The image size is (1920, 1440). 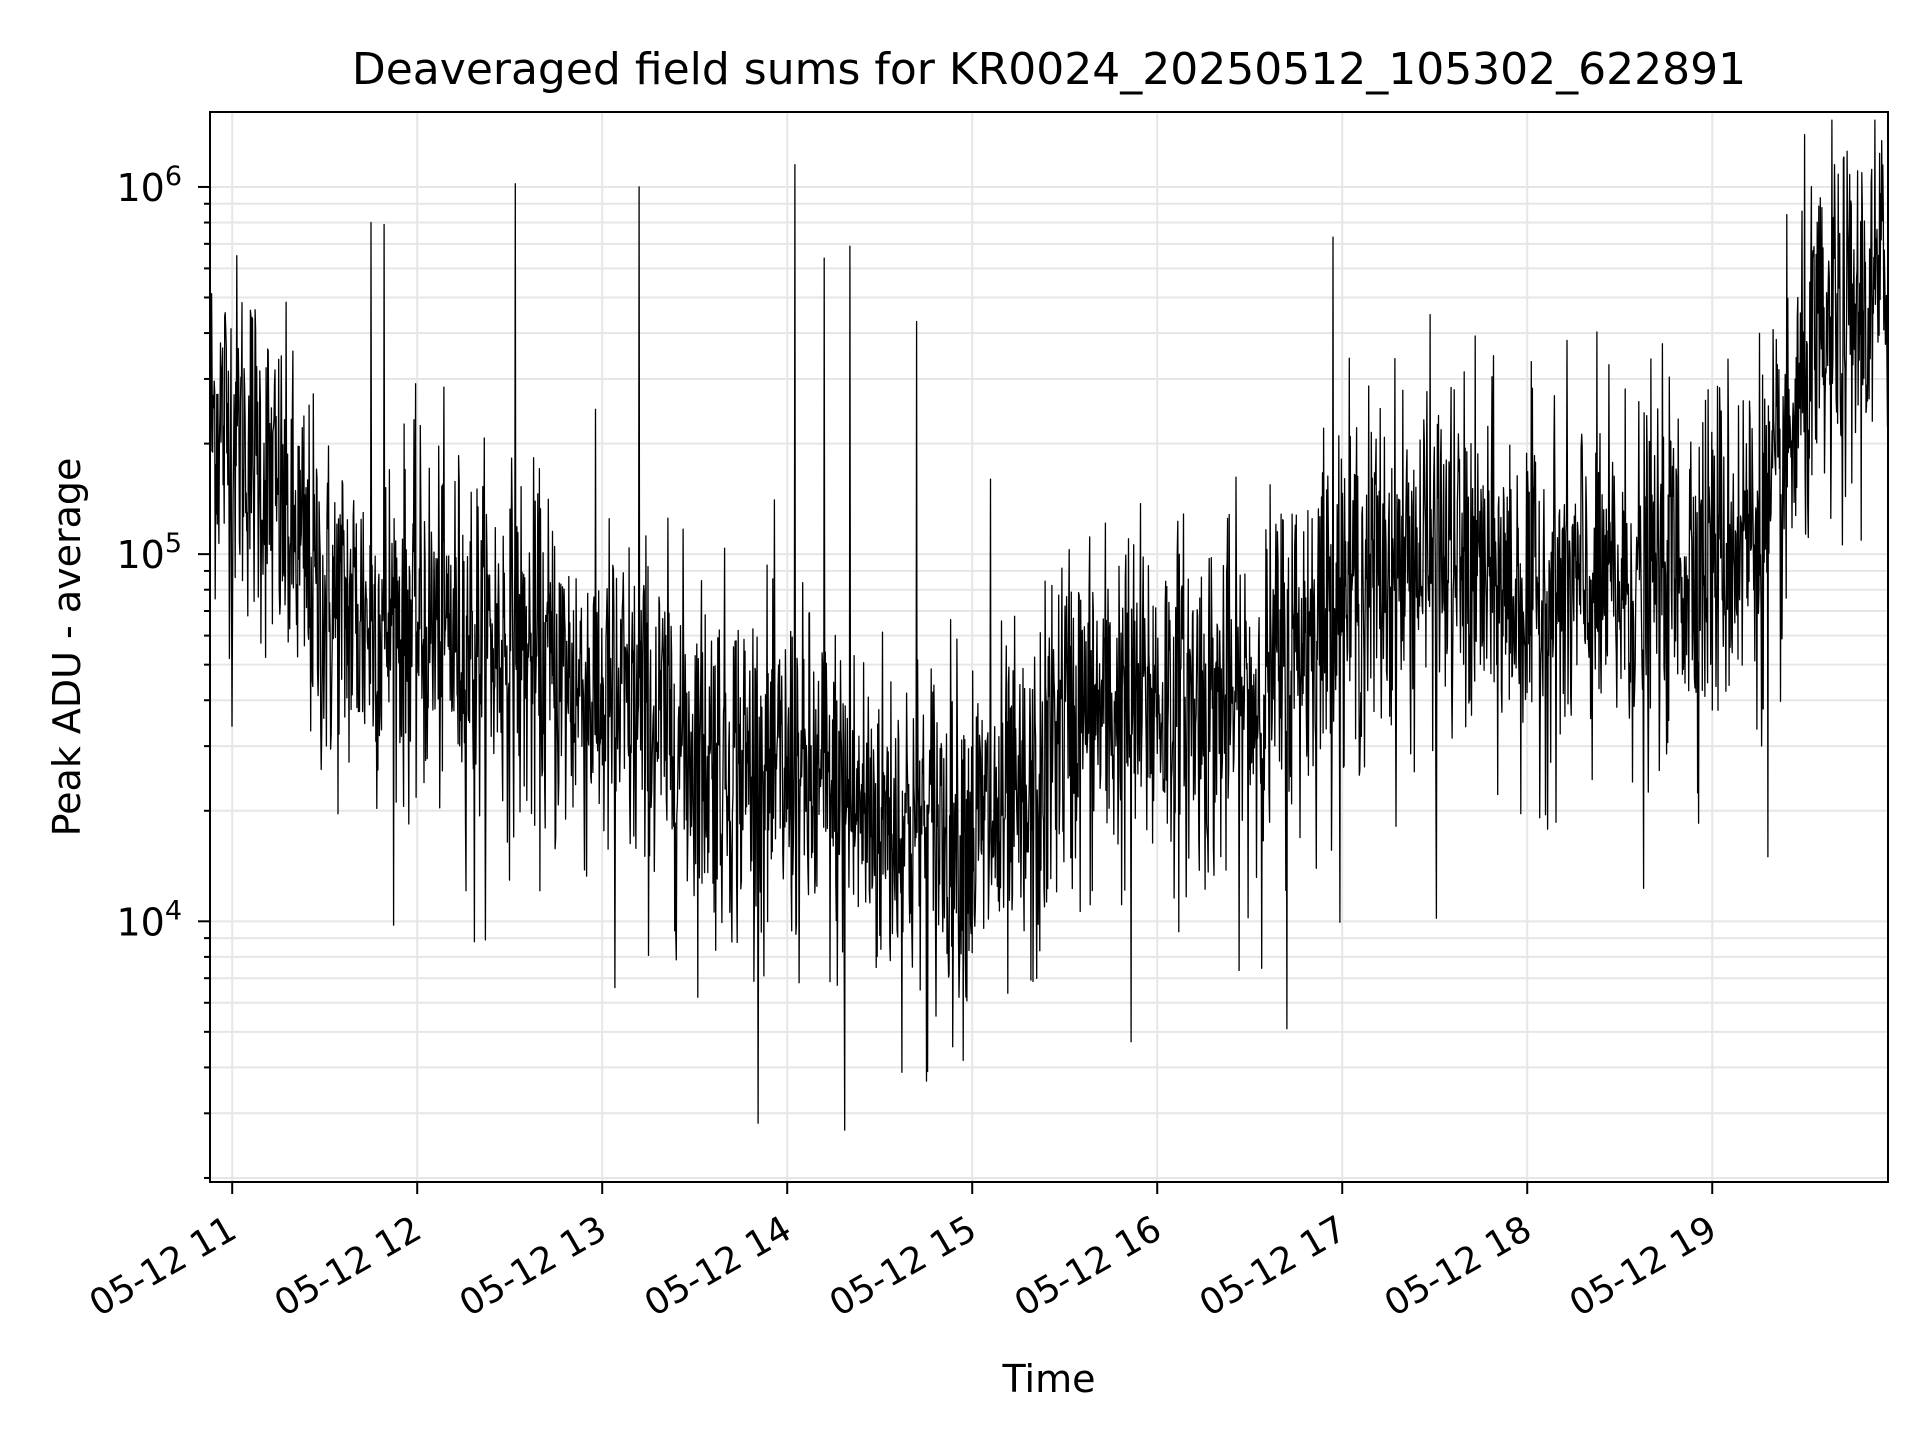 What do you see at coordinates (163, 670) in the screenshot?
I see `y-axis: 104 105 106` at bounding box center [163, 670].